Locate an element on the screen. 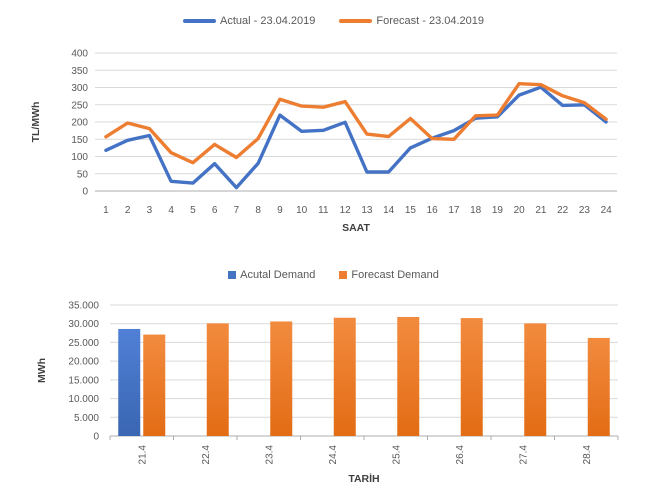  x-tick-label: 12 is located at coordinates (346, 210).